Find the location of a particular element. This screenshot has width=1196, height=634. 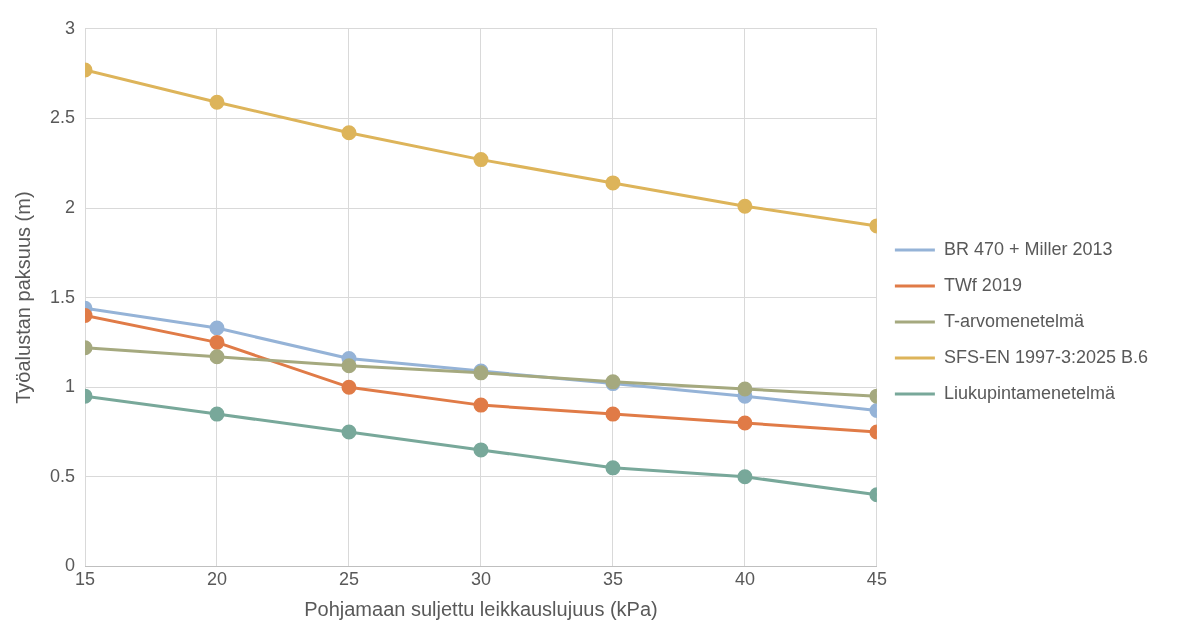

legend-label: SFS-EN 1997-3:2025 B.6 is located at coordinates (1046, 356).